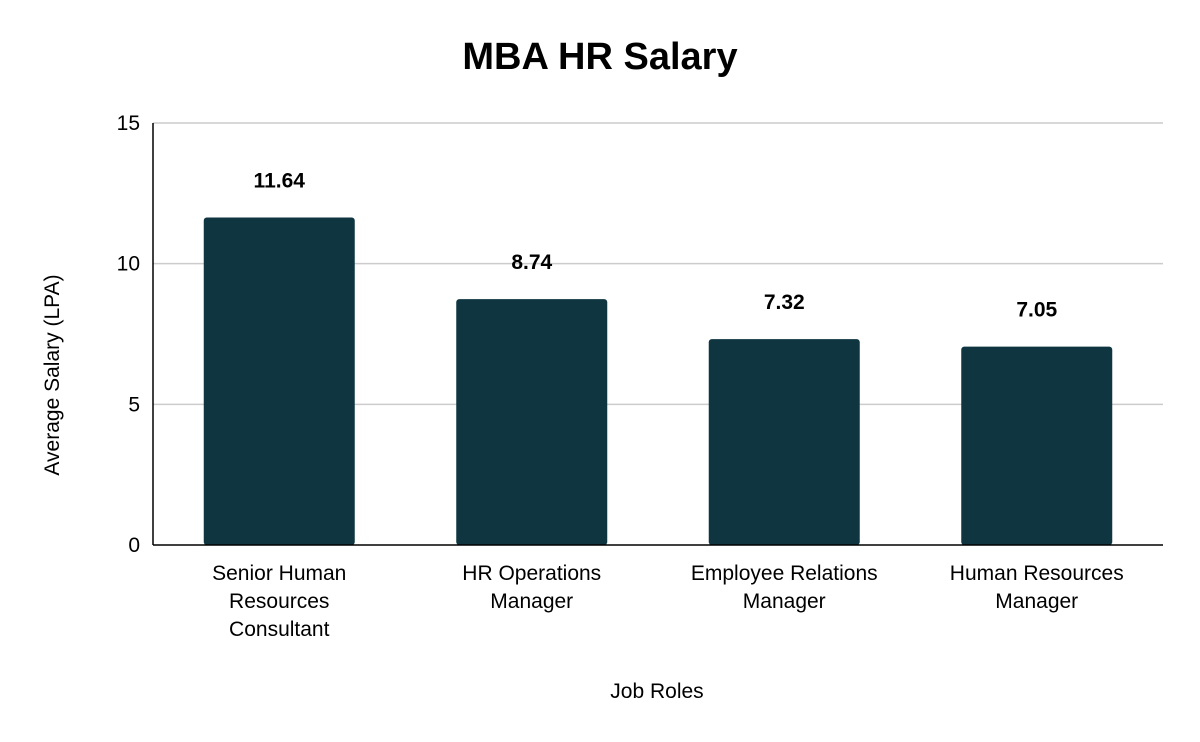 The image size is (1200, 742). I want to click on y-tick-label: 5, so click(134, 404).